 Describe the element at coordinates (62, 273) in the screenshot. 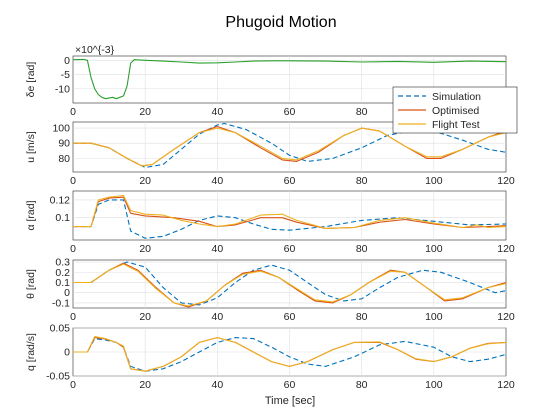

I see `y-tick-label: 0.2` at that location.